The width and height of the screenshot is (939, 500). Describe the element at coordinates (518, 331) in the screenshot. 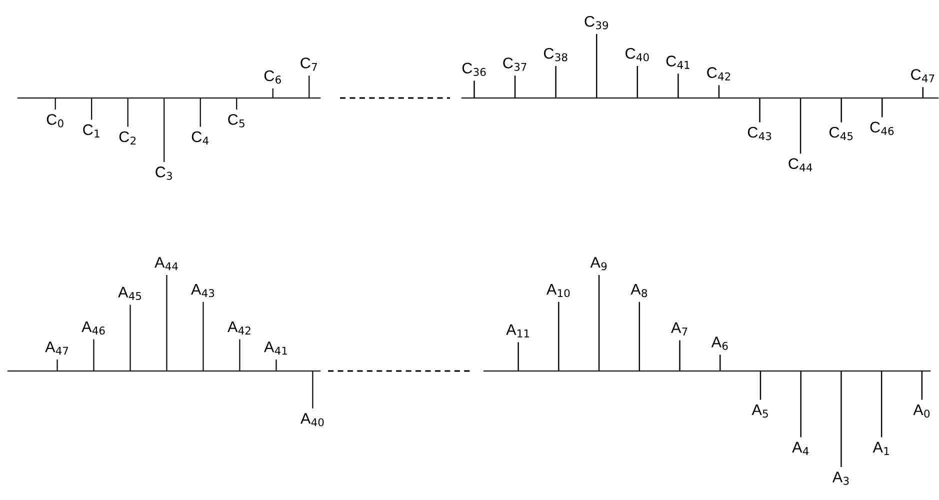

I see `x-tick-label: A$_{11}$` at that location.